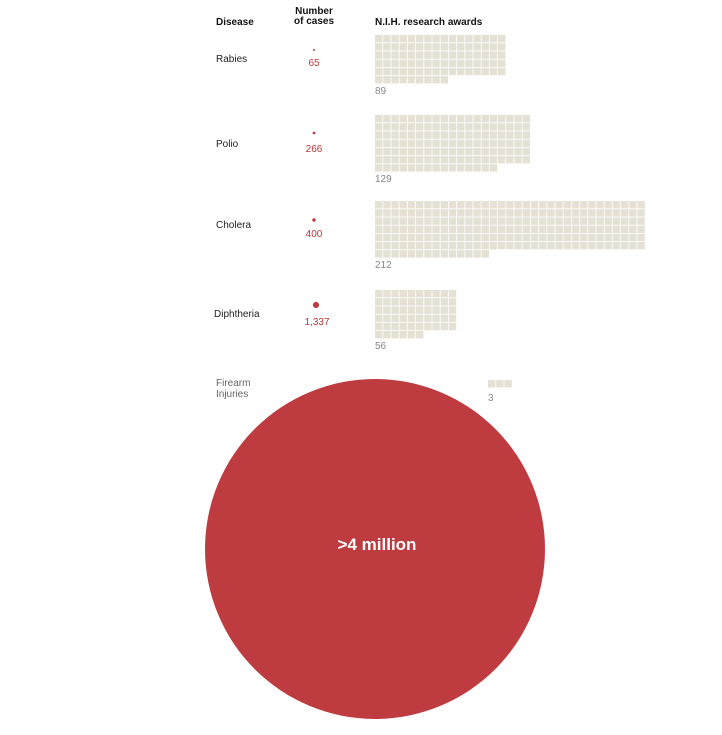 Image resolution: width=722 pixels, height=735 pixels. What do you see at coordinates (314, 11) in the screenshot?
I see `header-cases-line1: Number` at bounding box center [314, 11].